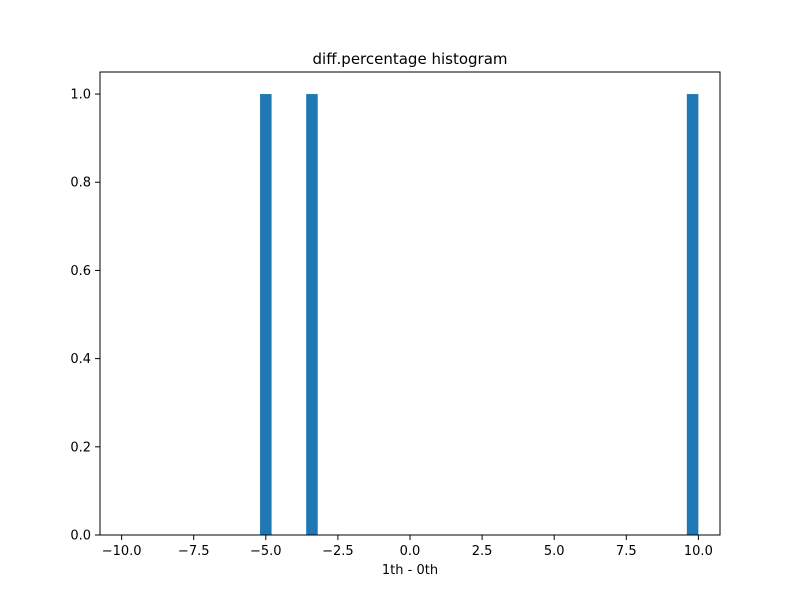  I want to click on y-tick-label: 0.4, so click(80, 359).